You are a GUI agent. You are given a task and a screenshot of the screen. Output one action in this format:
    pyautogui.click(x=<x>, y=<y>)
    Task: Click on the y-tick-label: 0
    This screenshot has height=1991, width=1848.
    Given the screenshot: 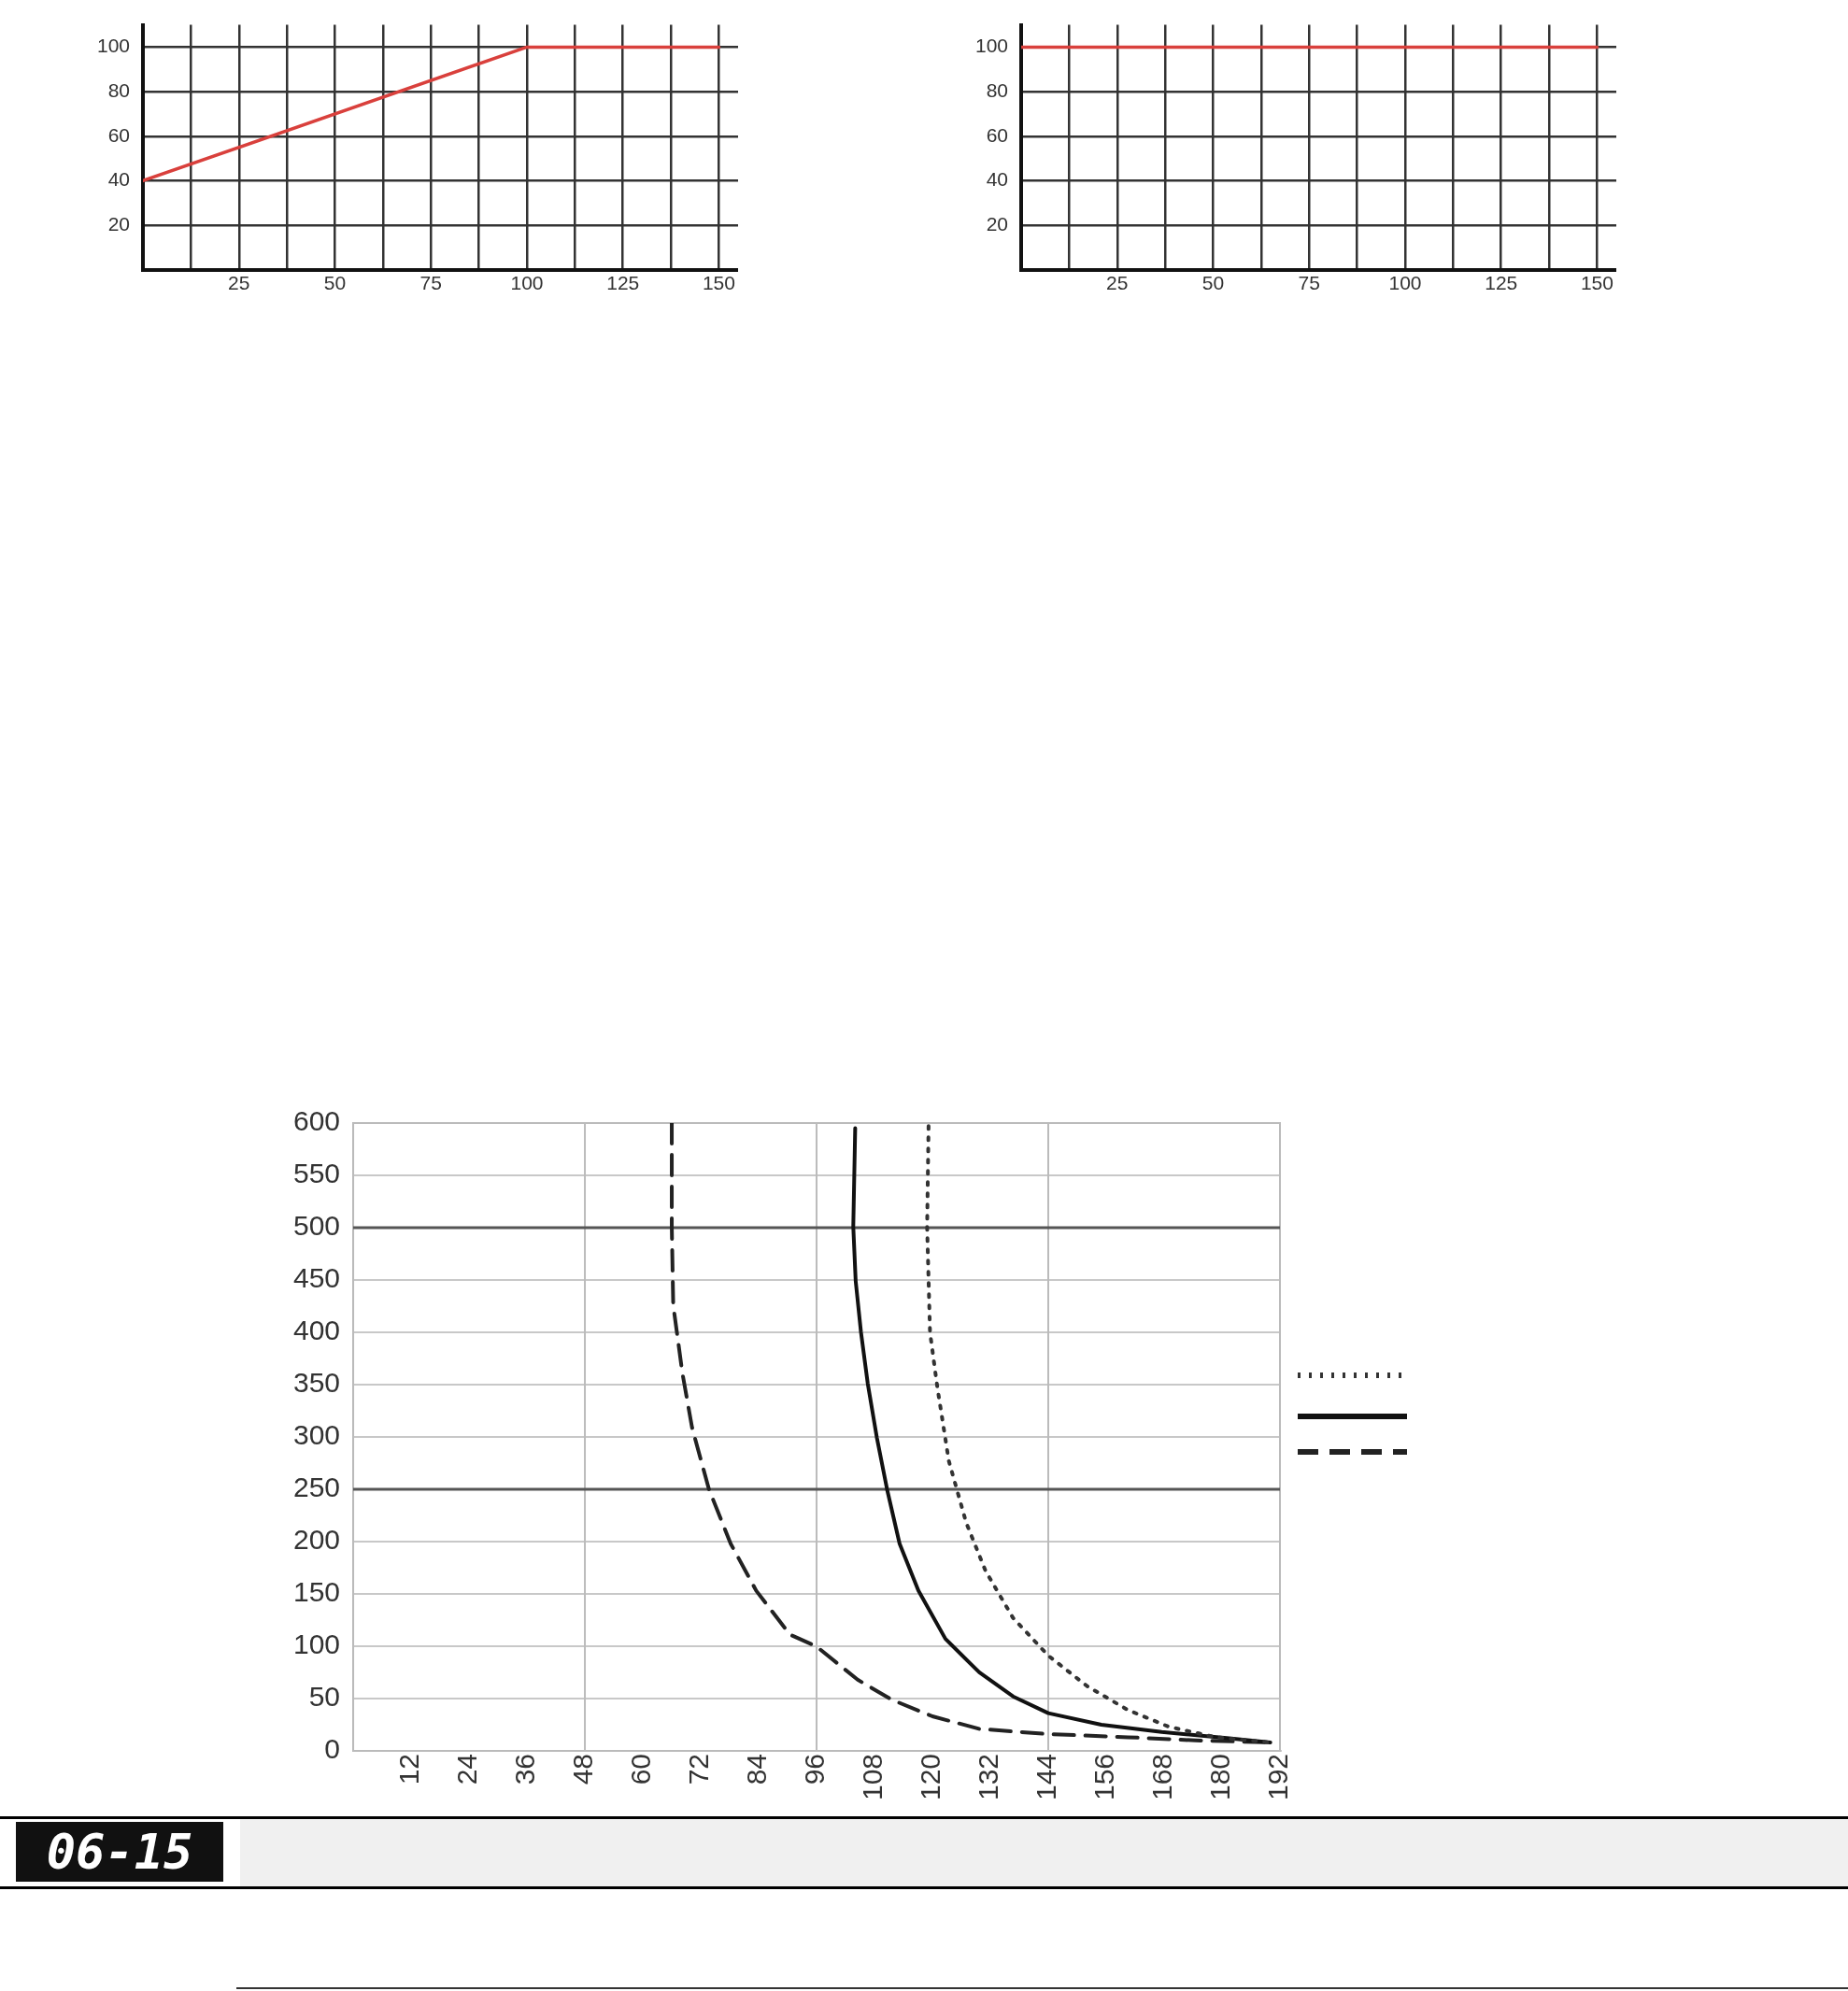 What is the action you would take?
    pyautogui.click(x=332, y=1749)
    